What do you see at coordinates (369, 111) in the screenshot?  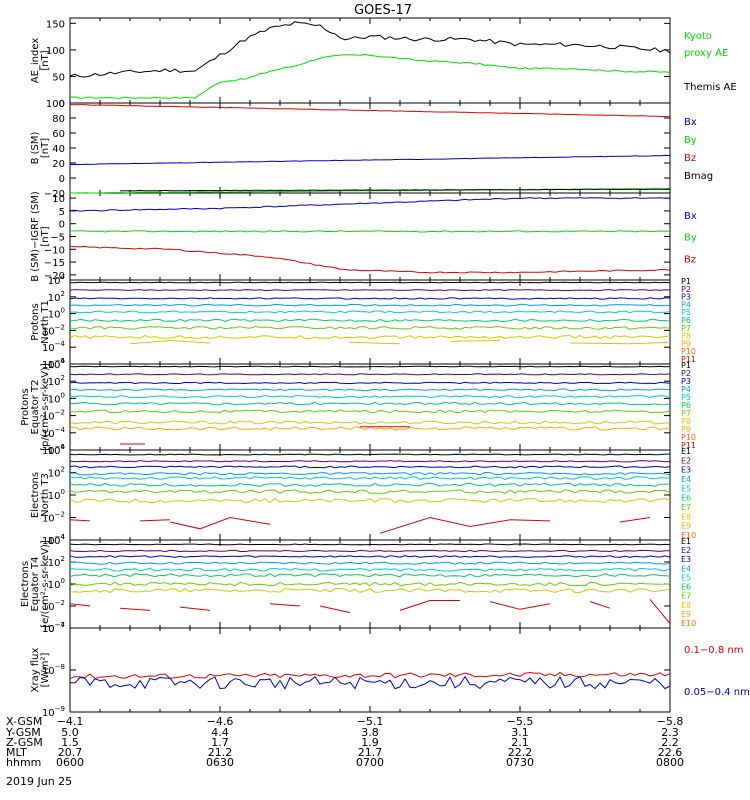 I see `series-bsm-bz` at bounding box center [369, 111].